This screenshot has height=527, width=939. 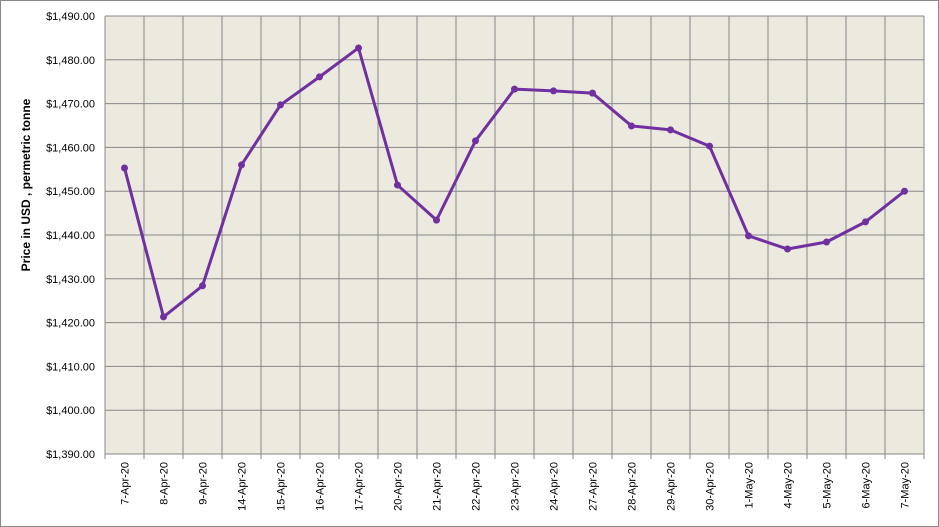 What do you see at coordinates (165, 483) in the screenshot?
I see `x-tick-label: 8-Apr-20` at bounding box center [165, 483].